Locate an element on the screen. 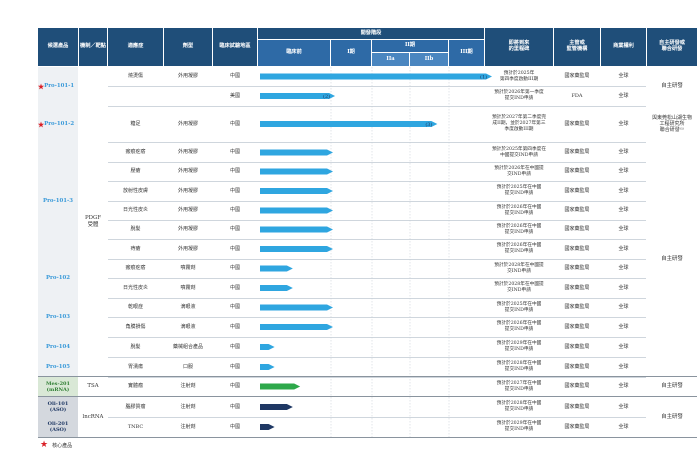 Image resolution: width=700 pixels, height=455 pixels. partner-pro-101-2: 與東莞松山湖生物 工程研究所 聯合研發⁽¹⁾ is located at coordinates (671, 124).